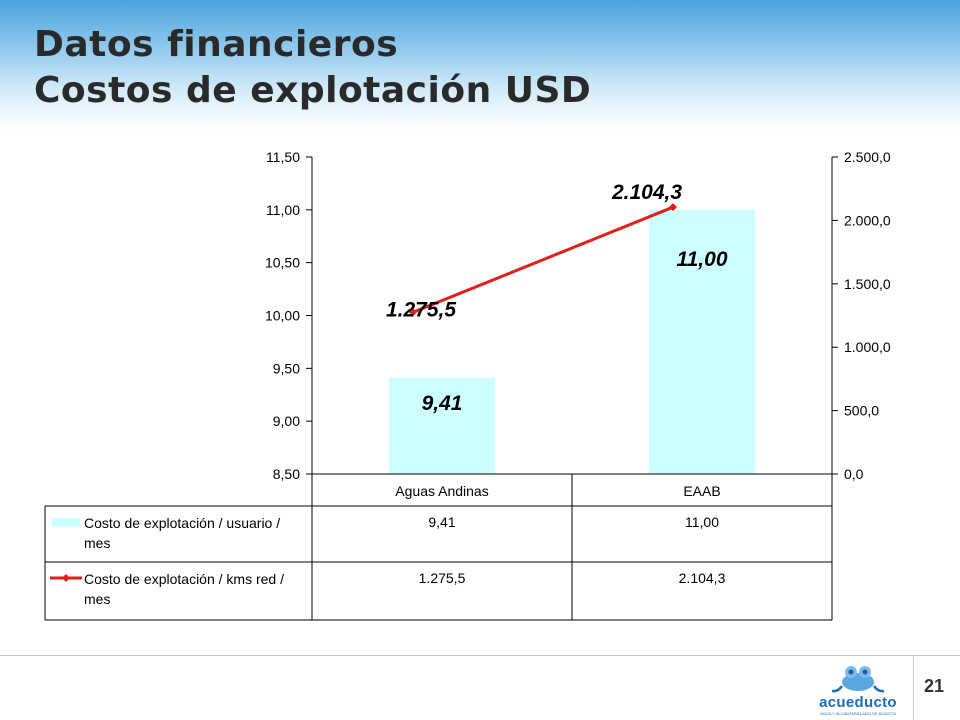 The width and height of the screenshot is (960, 720). I want to click on bar-data-label: 11,00, so click(702, 259).